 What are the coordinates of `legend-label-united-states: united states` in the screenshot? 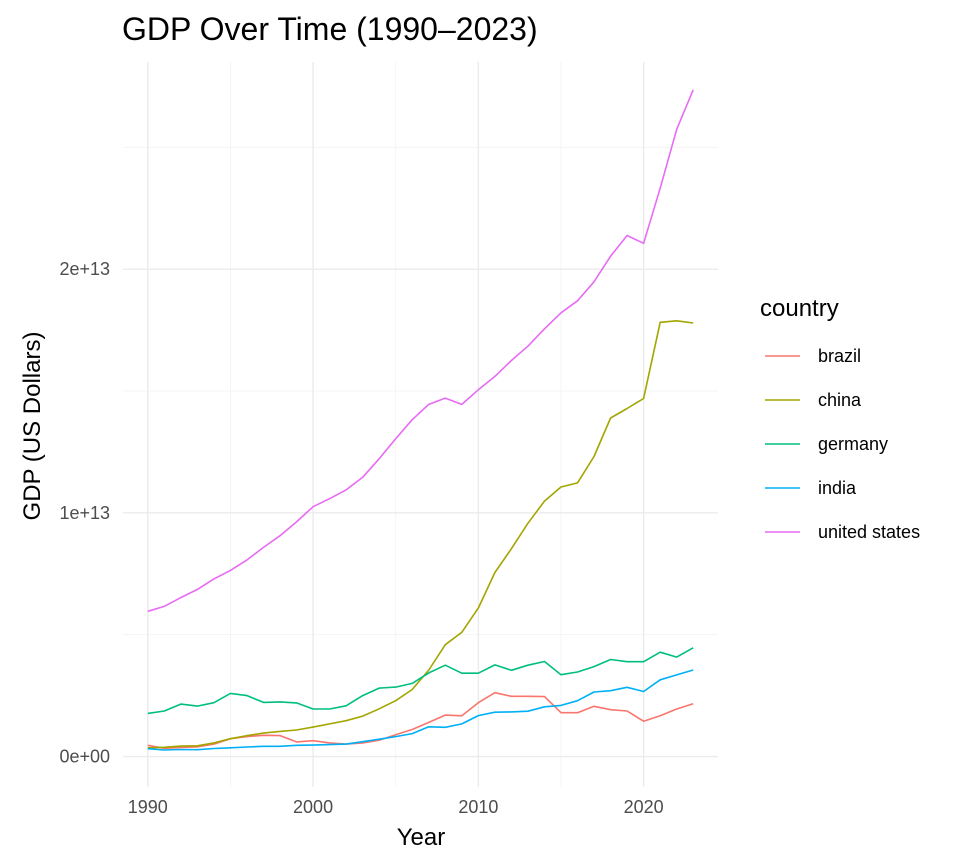 It's located at (869, 532).